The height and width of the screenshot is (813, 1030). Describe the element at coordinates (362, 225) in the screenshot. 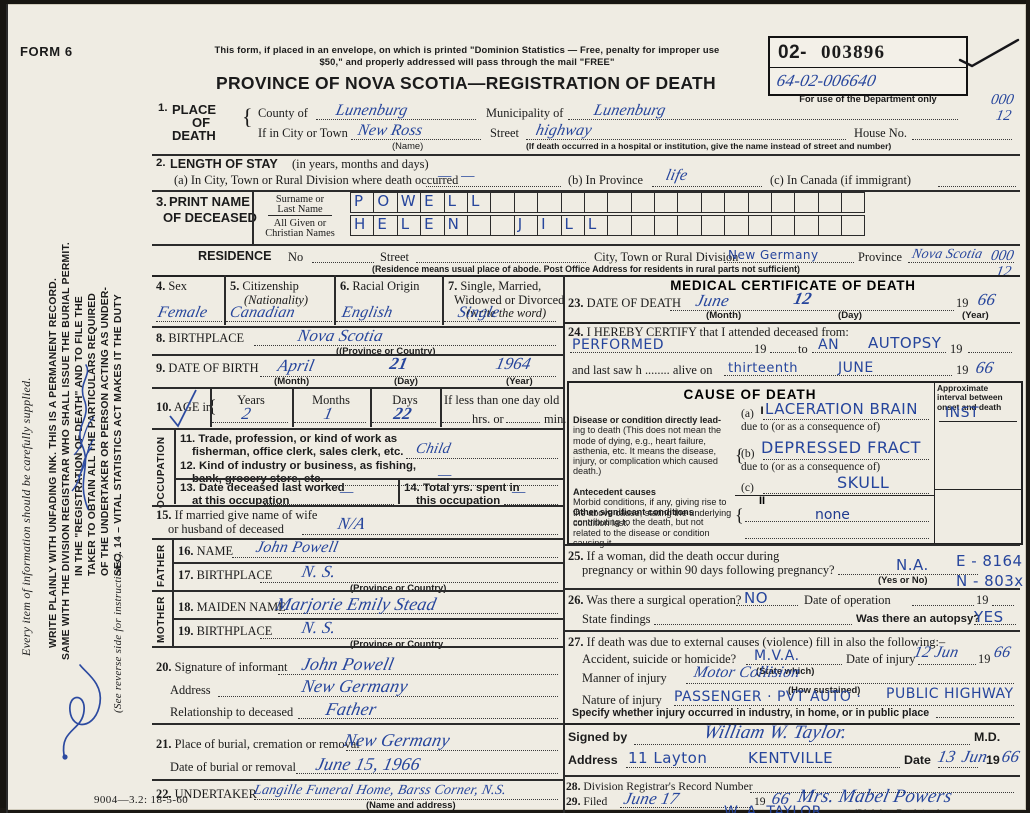

I see `name-letter-cell: H` at that location.